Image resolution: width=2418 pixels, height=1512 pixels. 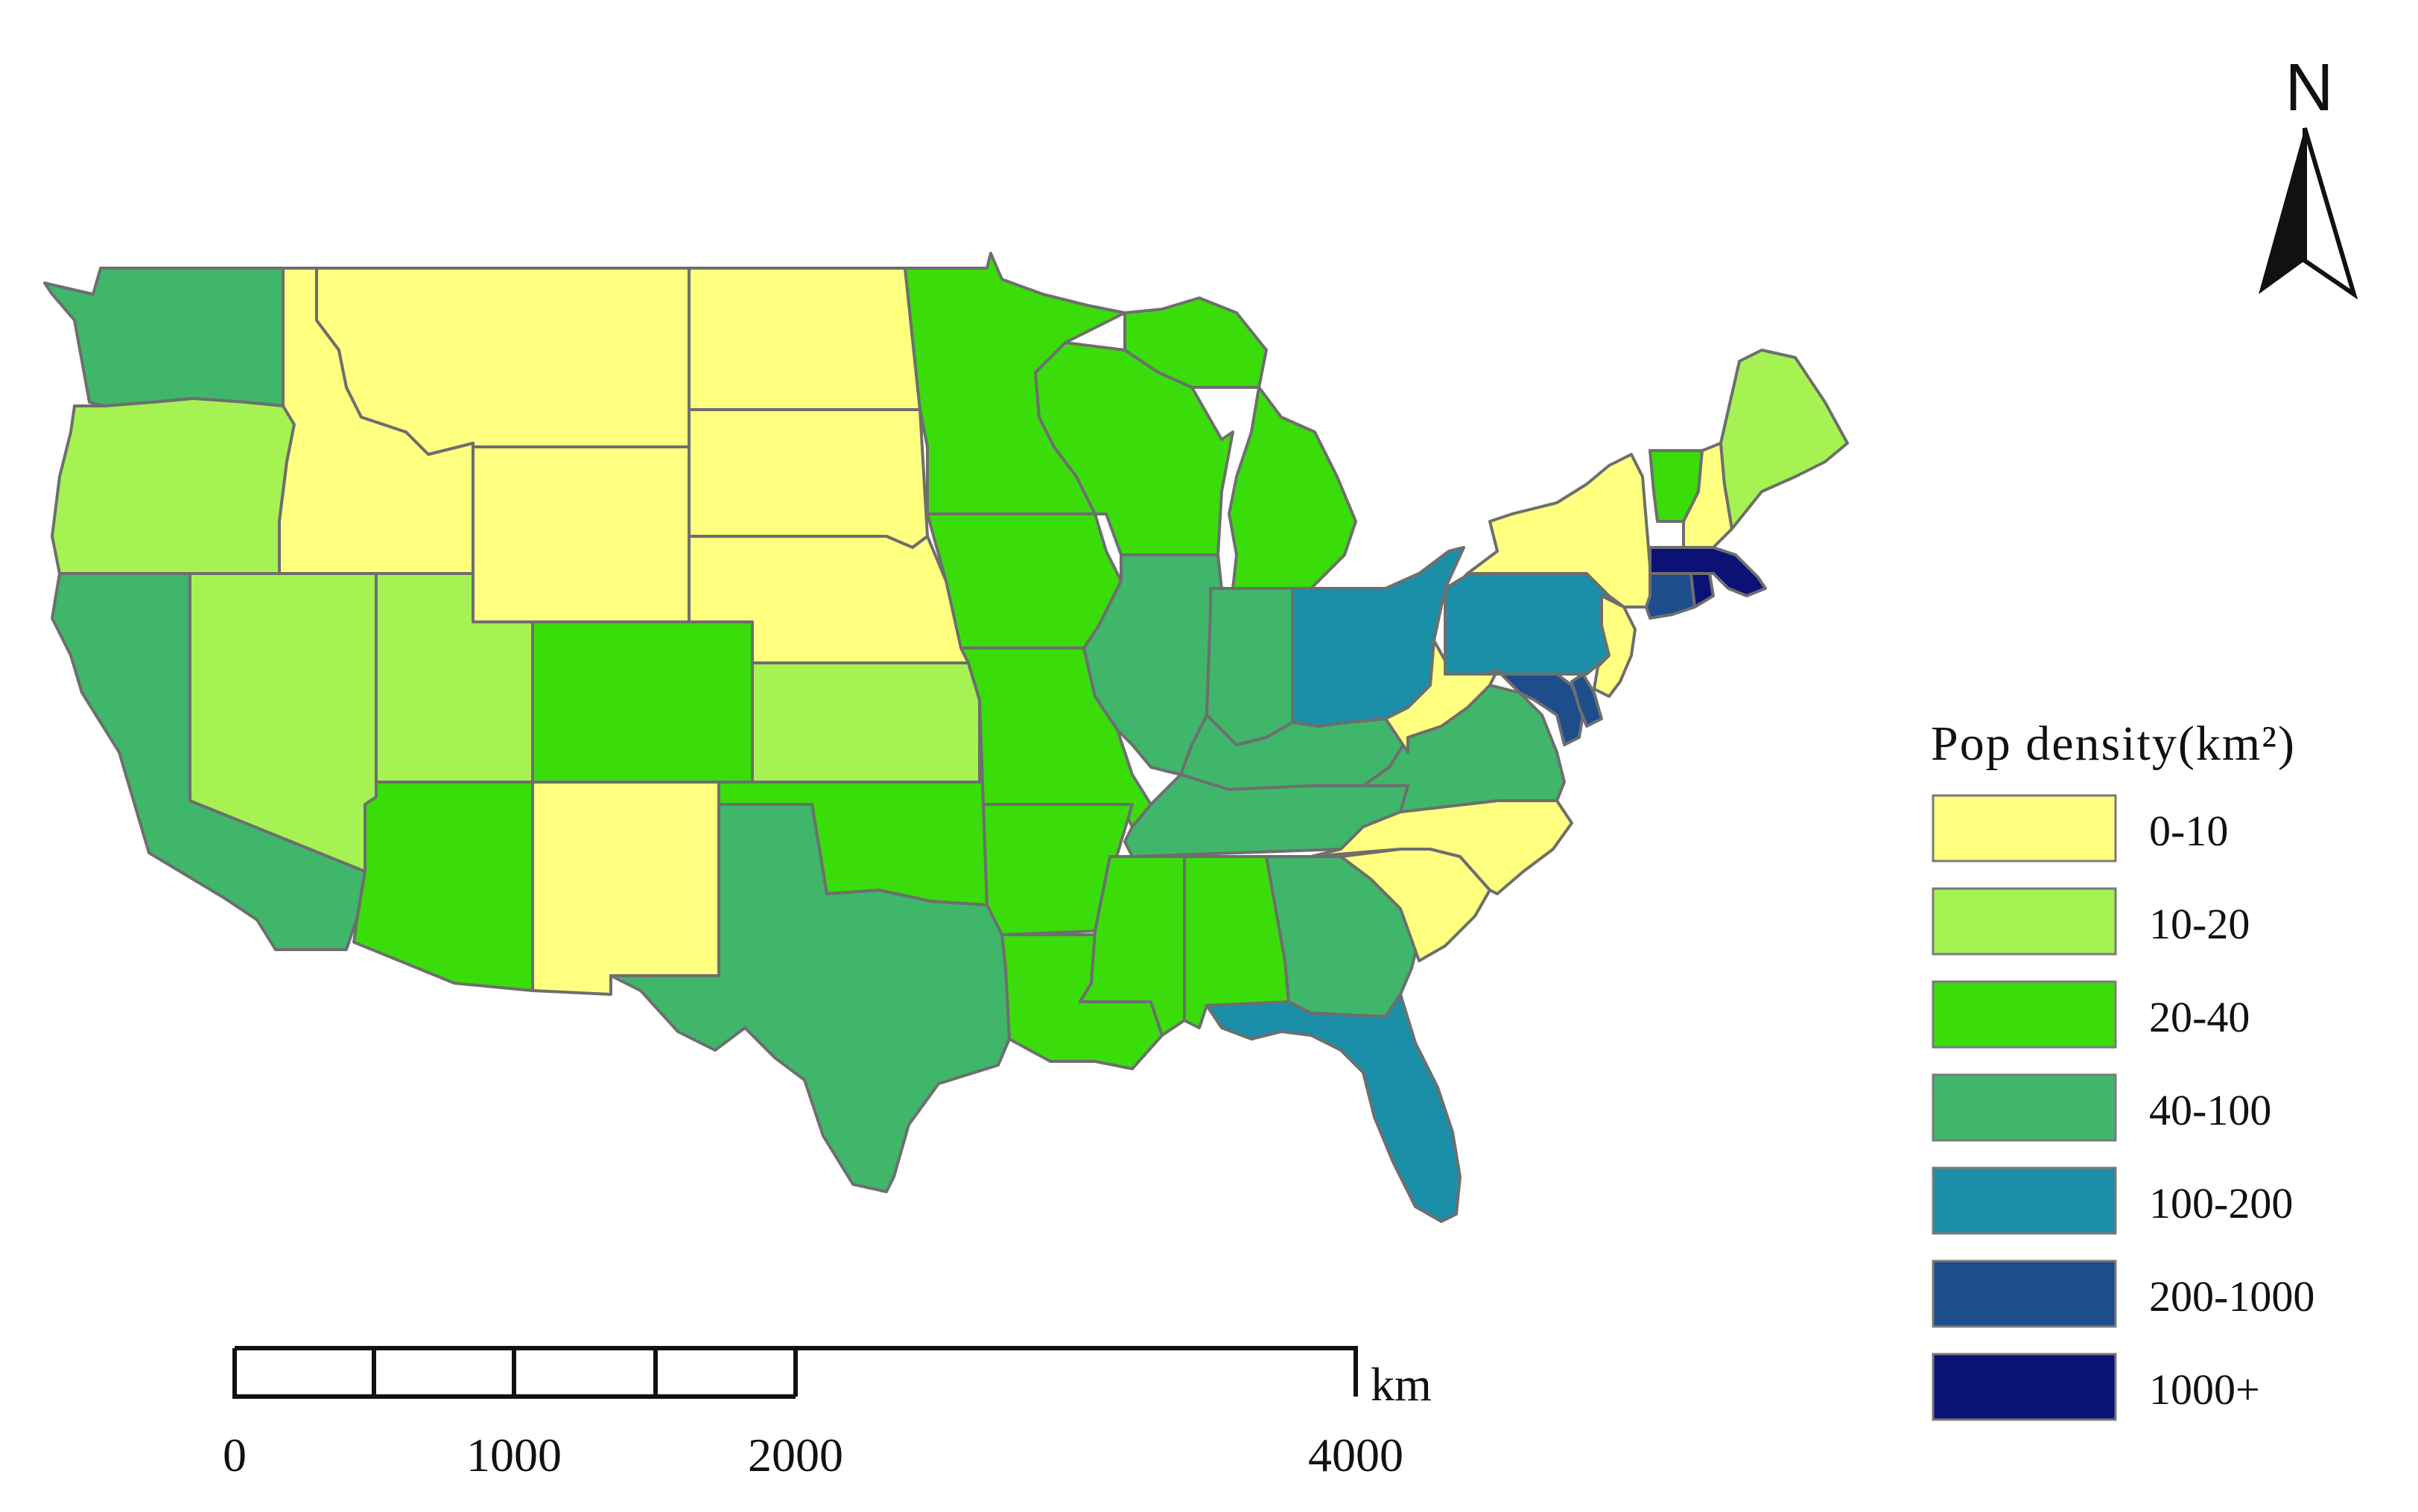 What do you see at coordinates (2330, 214) in the screenshot?
I see `north-arrow-light-half` at bounding box center [2330, 214].